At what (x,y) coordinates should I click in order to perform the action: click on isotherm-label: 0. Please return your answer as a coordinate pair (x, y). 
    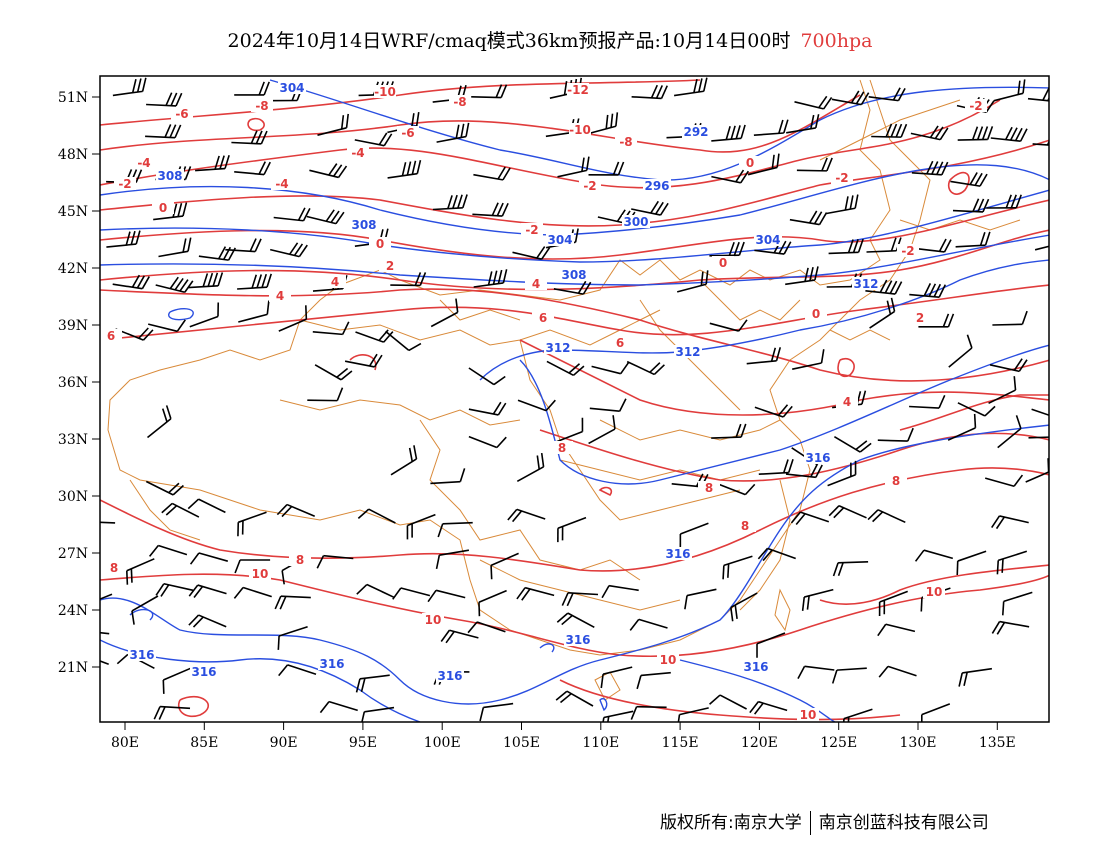
    Looking at the image, I should click on (750, 163).